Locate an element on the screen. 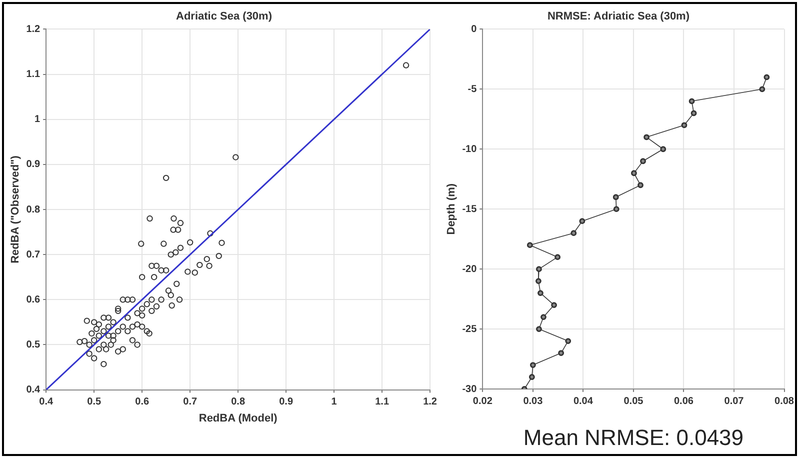 This screenshot has width=799, height=458. x-tick-label: 0.6 is located at coordinates (142, 402).